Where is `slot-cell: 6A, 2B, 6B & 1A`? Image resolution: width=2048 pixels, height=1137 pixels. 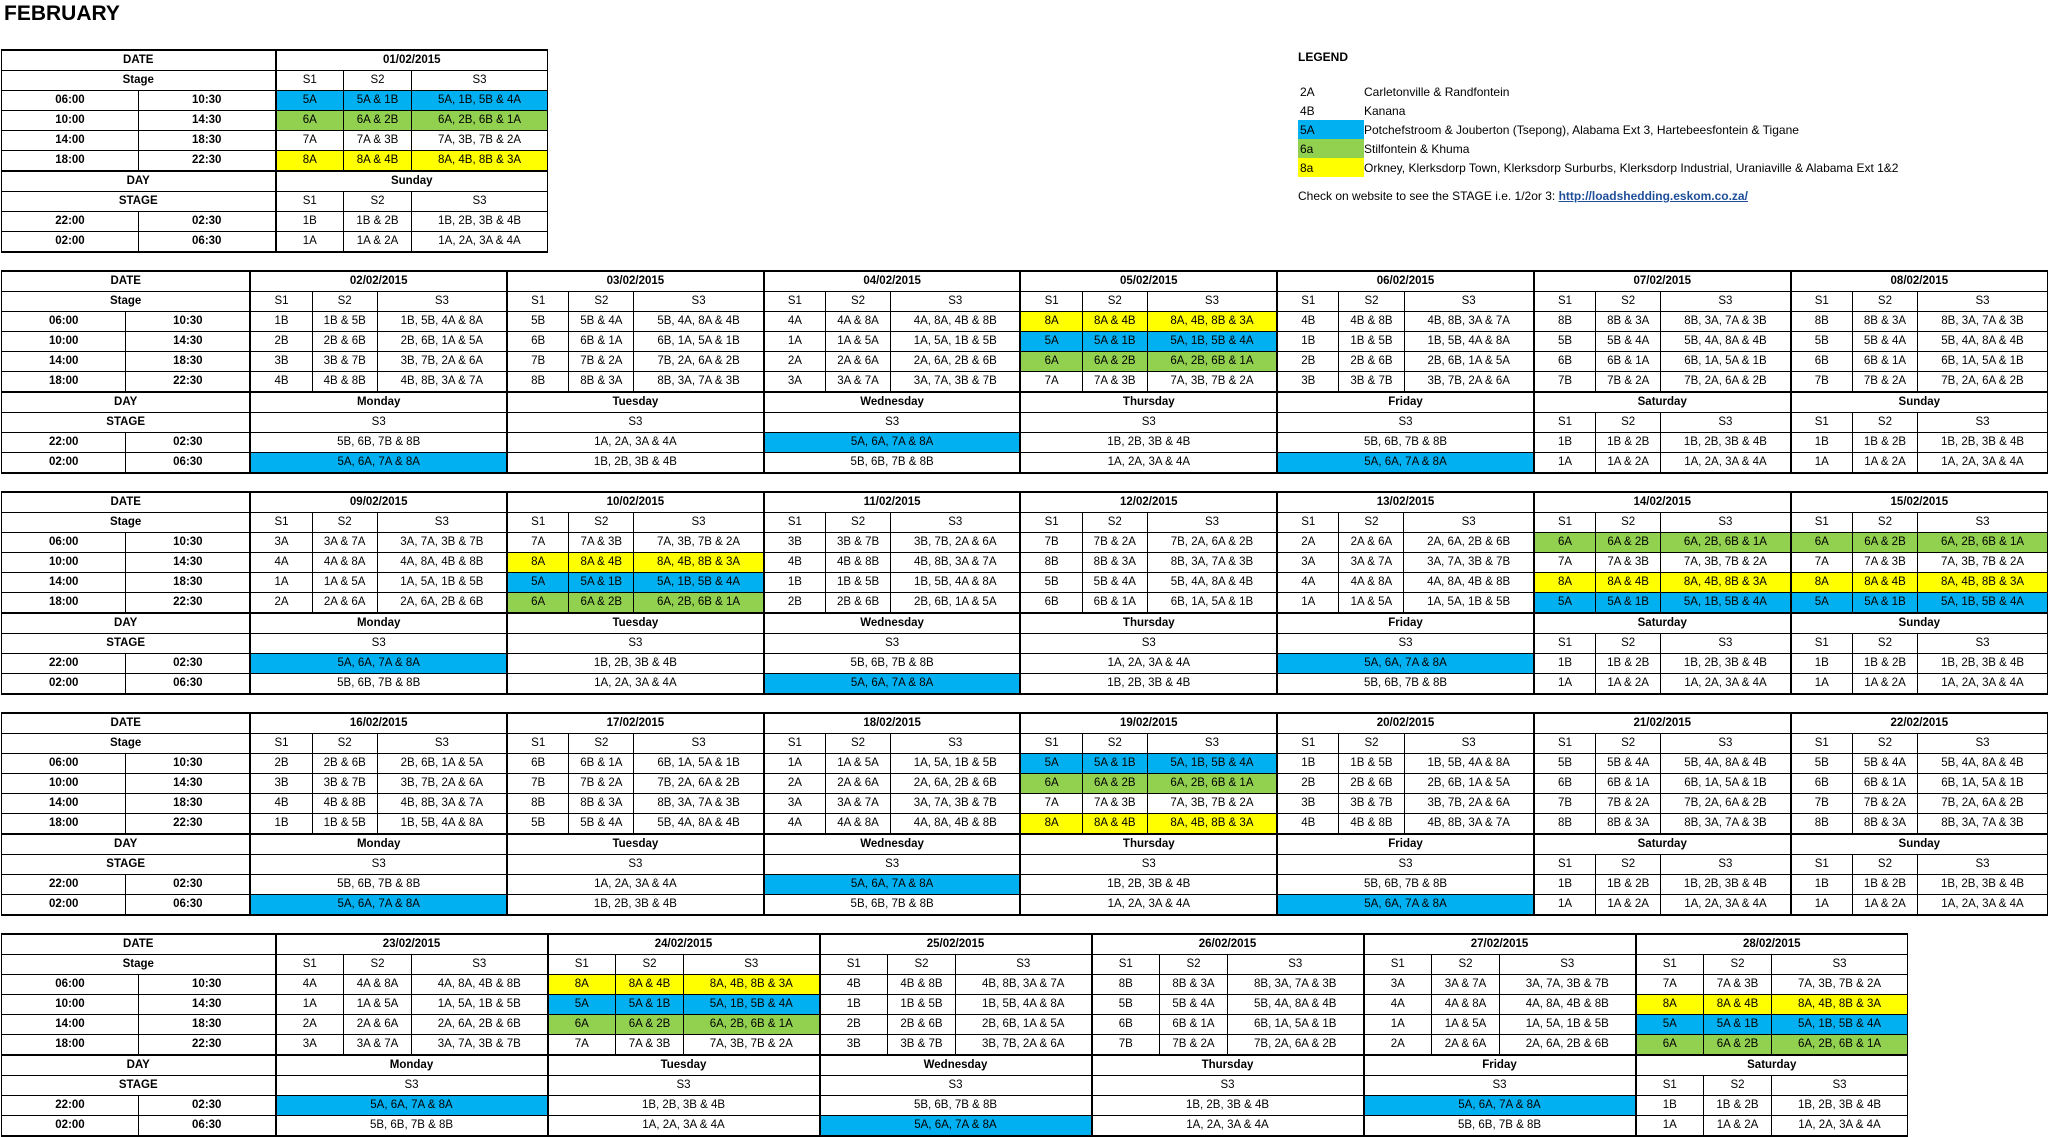
slot-cell: 6A, 2B, 6B & 1A is located at coordinates (751, 1024).